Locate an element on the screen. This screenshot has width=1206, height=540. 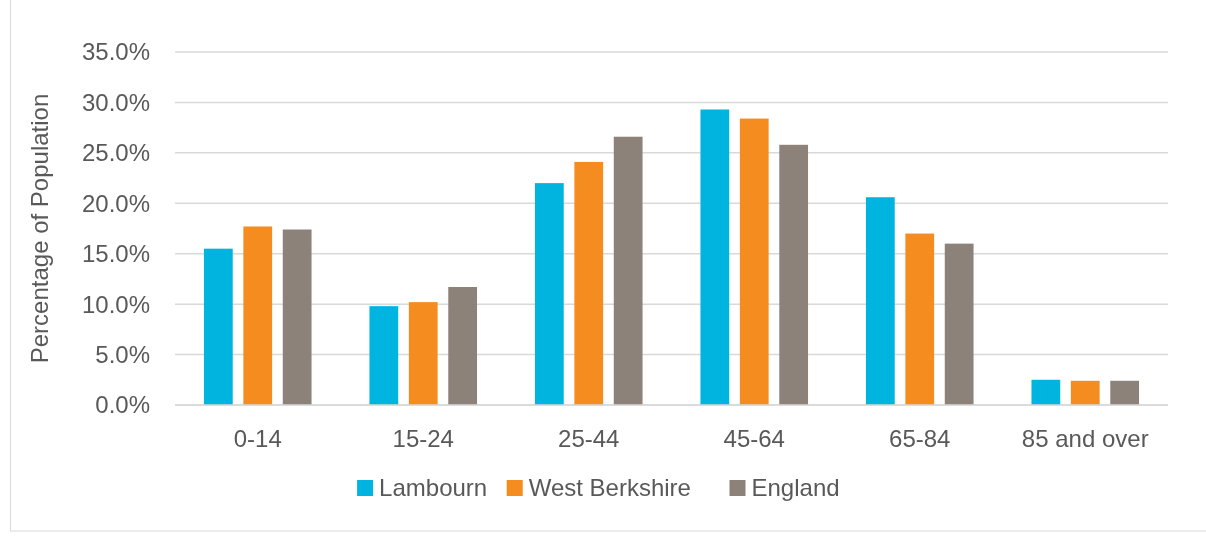
legend-label: West Berkshire is located at coordinates (609, 488).